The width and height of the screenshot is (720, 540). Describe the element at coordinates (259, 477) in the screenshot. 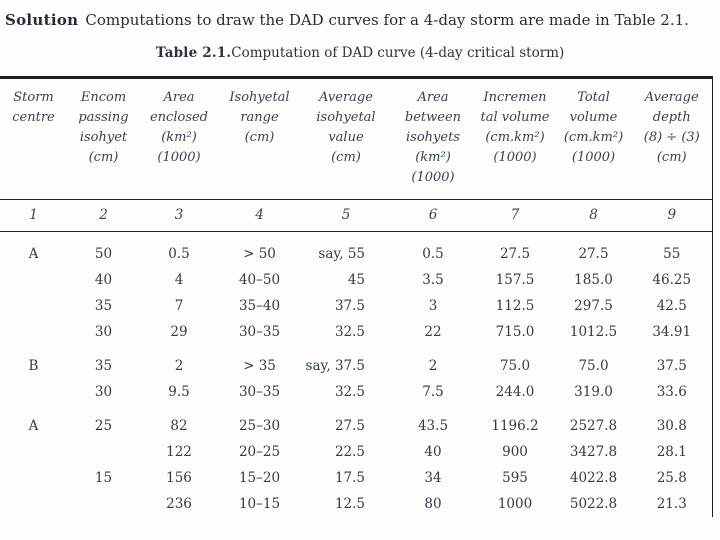

I see `table-cell: 15–20` at that location.